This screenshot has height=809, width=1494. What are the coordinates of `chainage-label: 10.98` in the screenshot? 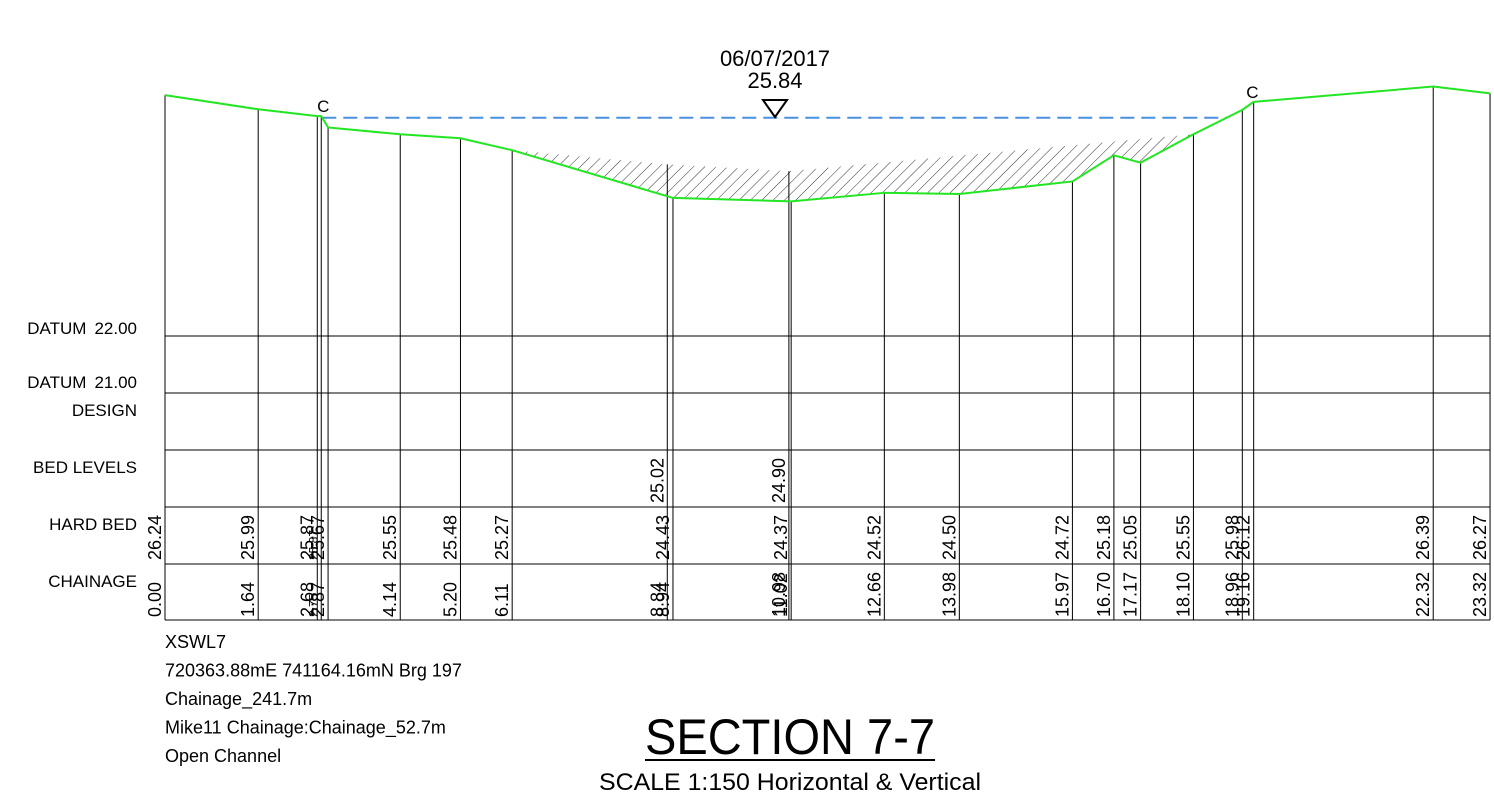 It's located at (779, 594).